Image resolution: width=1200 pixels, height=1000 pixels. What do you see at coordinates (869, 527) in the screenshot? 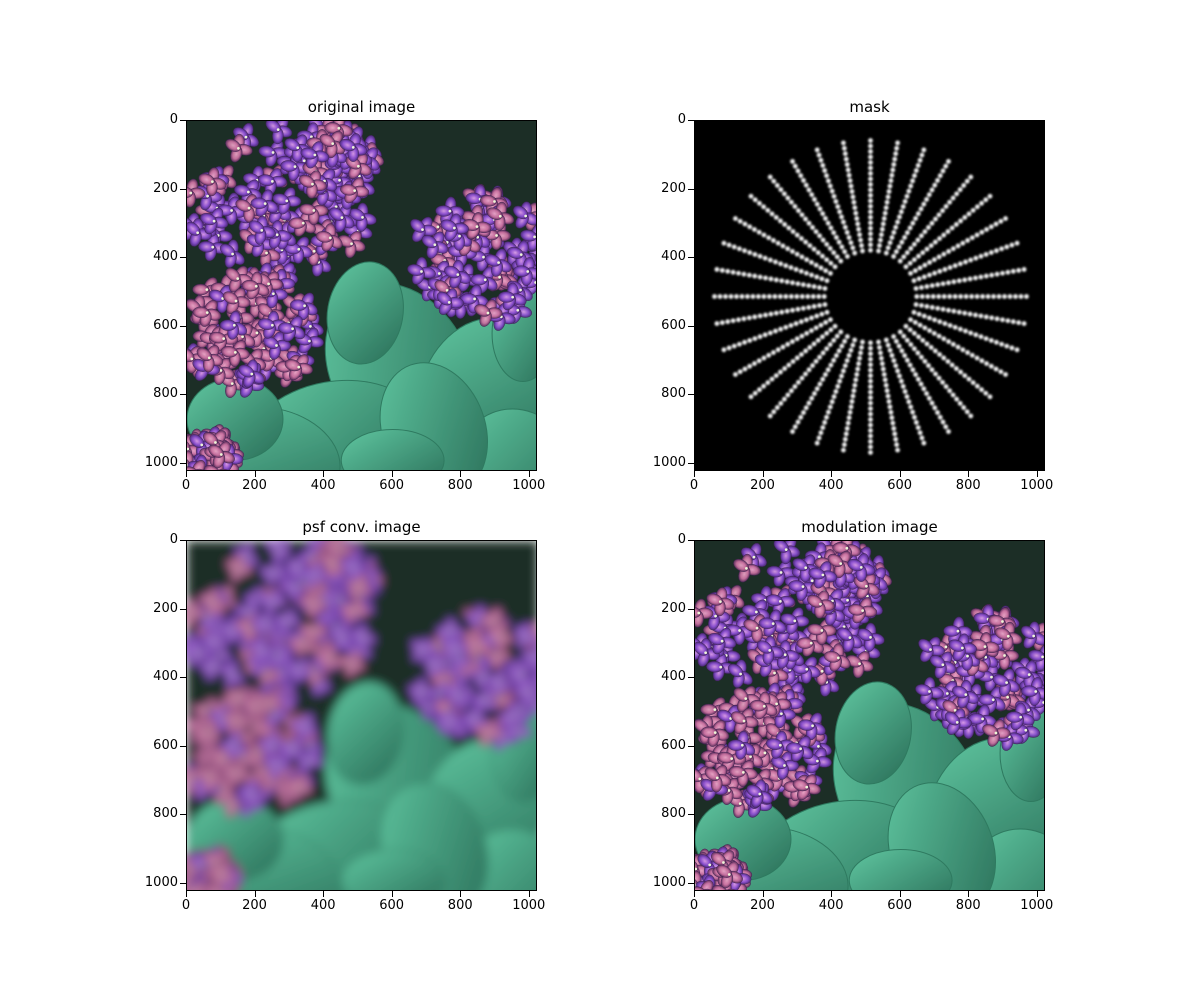
I see `panel-title: modulation image` at bounding box center [869, 527].